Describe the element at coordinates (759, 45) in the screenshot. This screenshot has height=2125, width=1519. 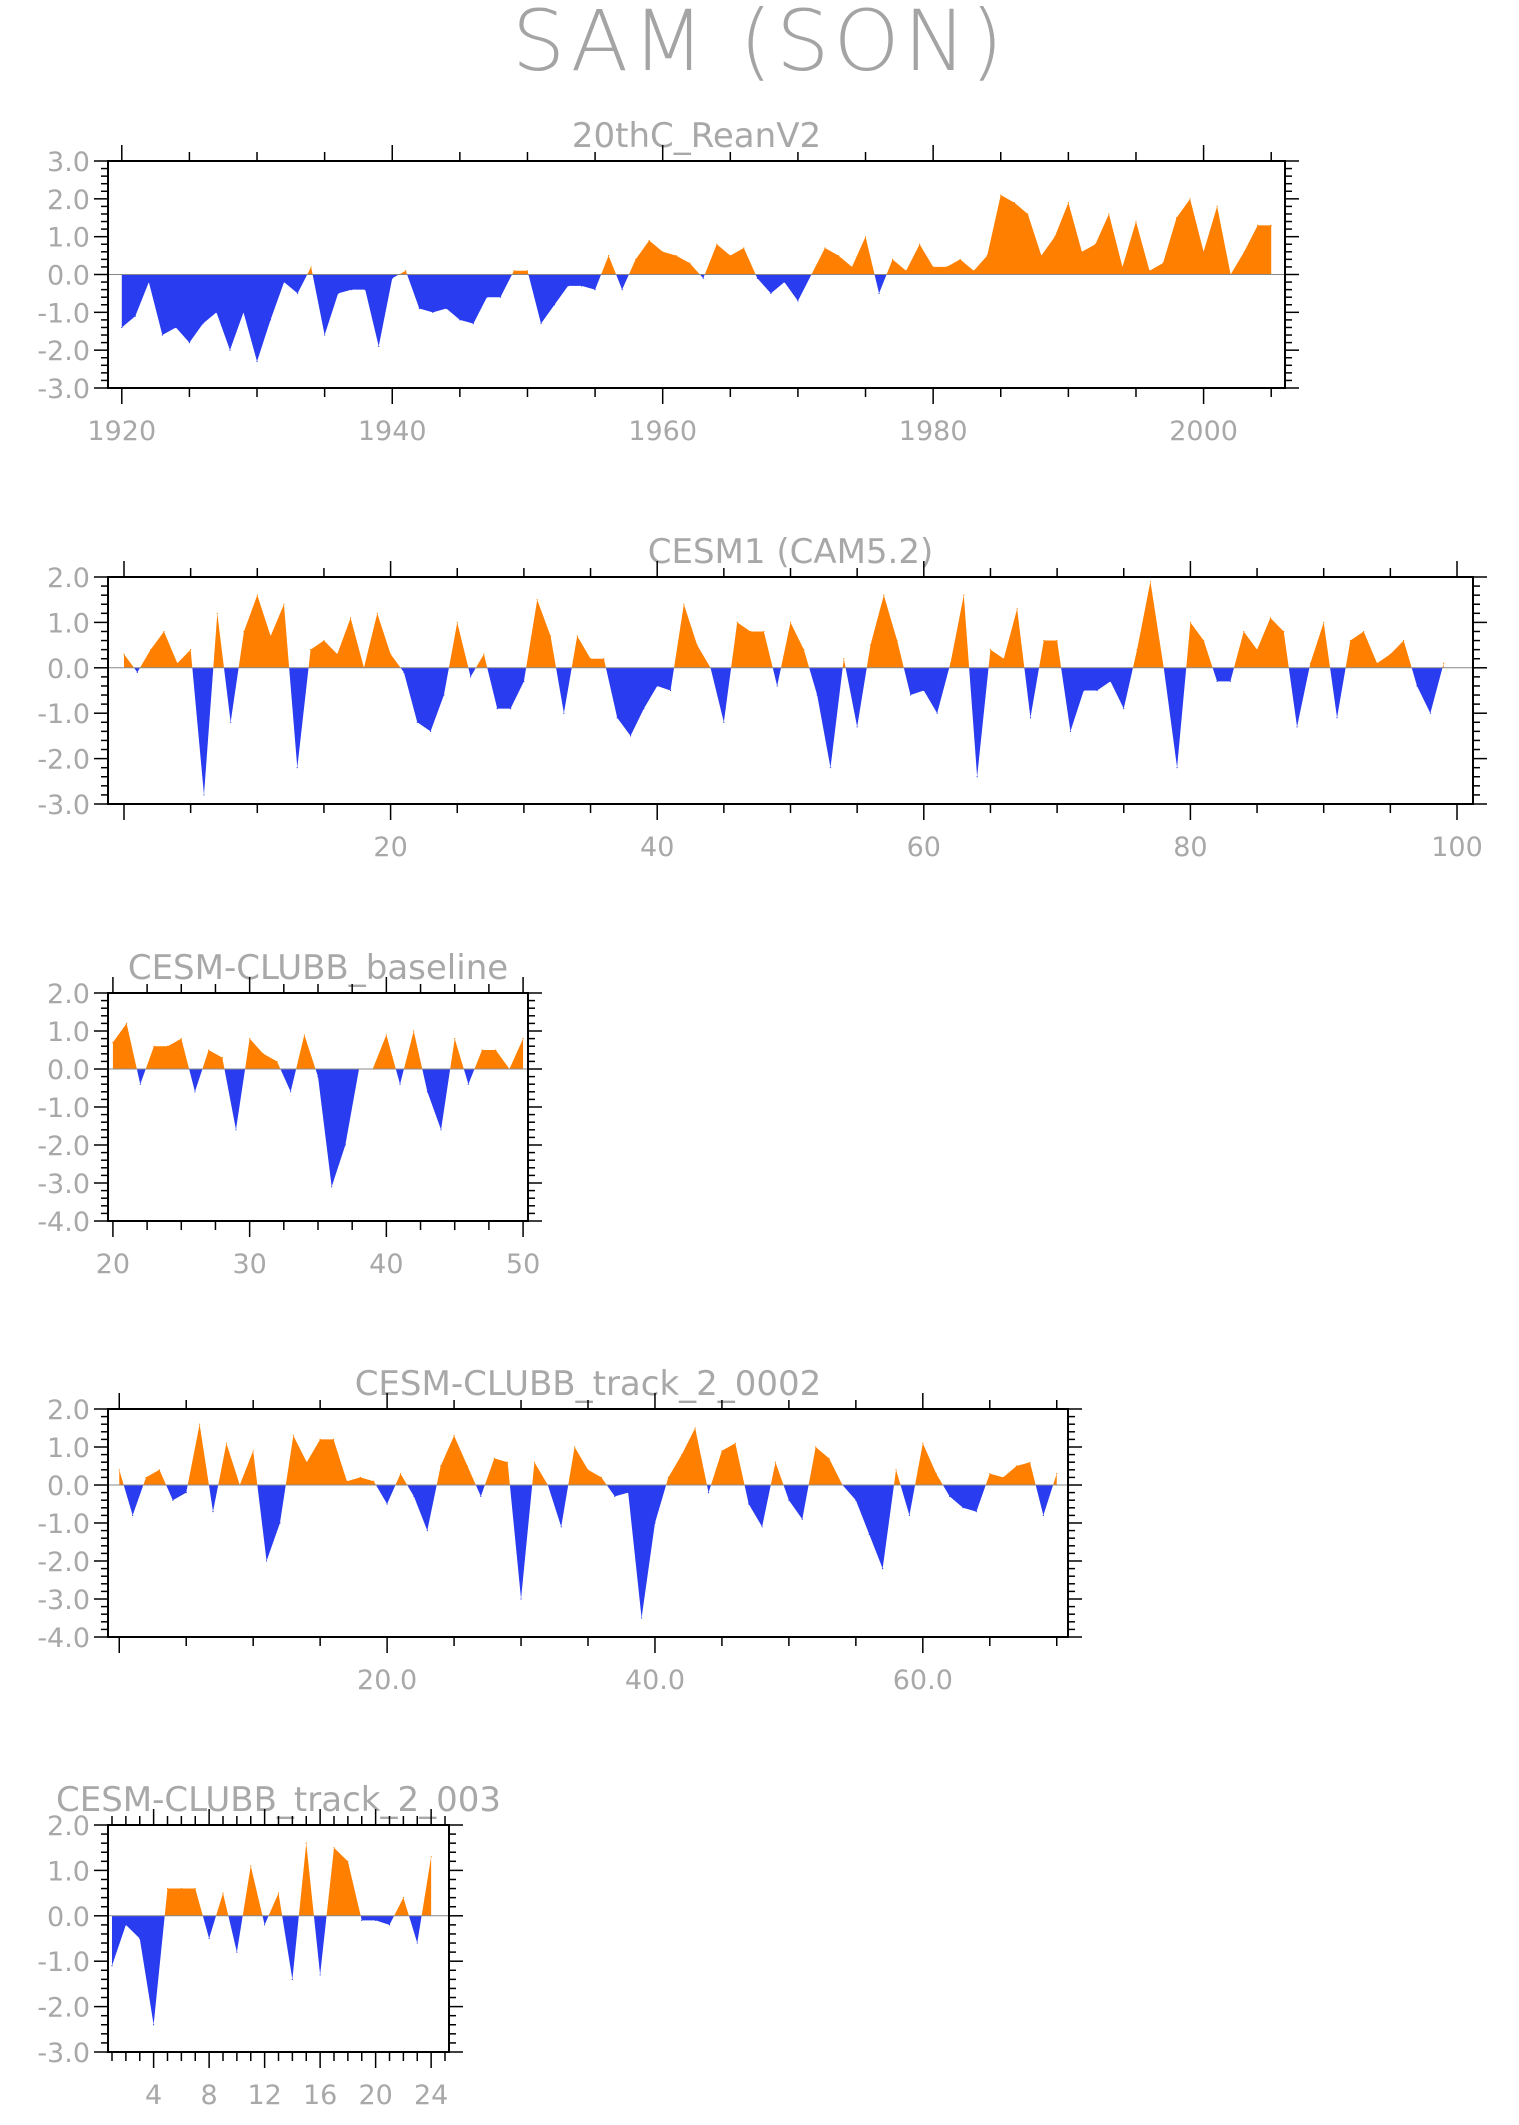
I see `figure-title: SAM (SON)` at that location.